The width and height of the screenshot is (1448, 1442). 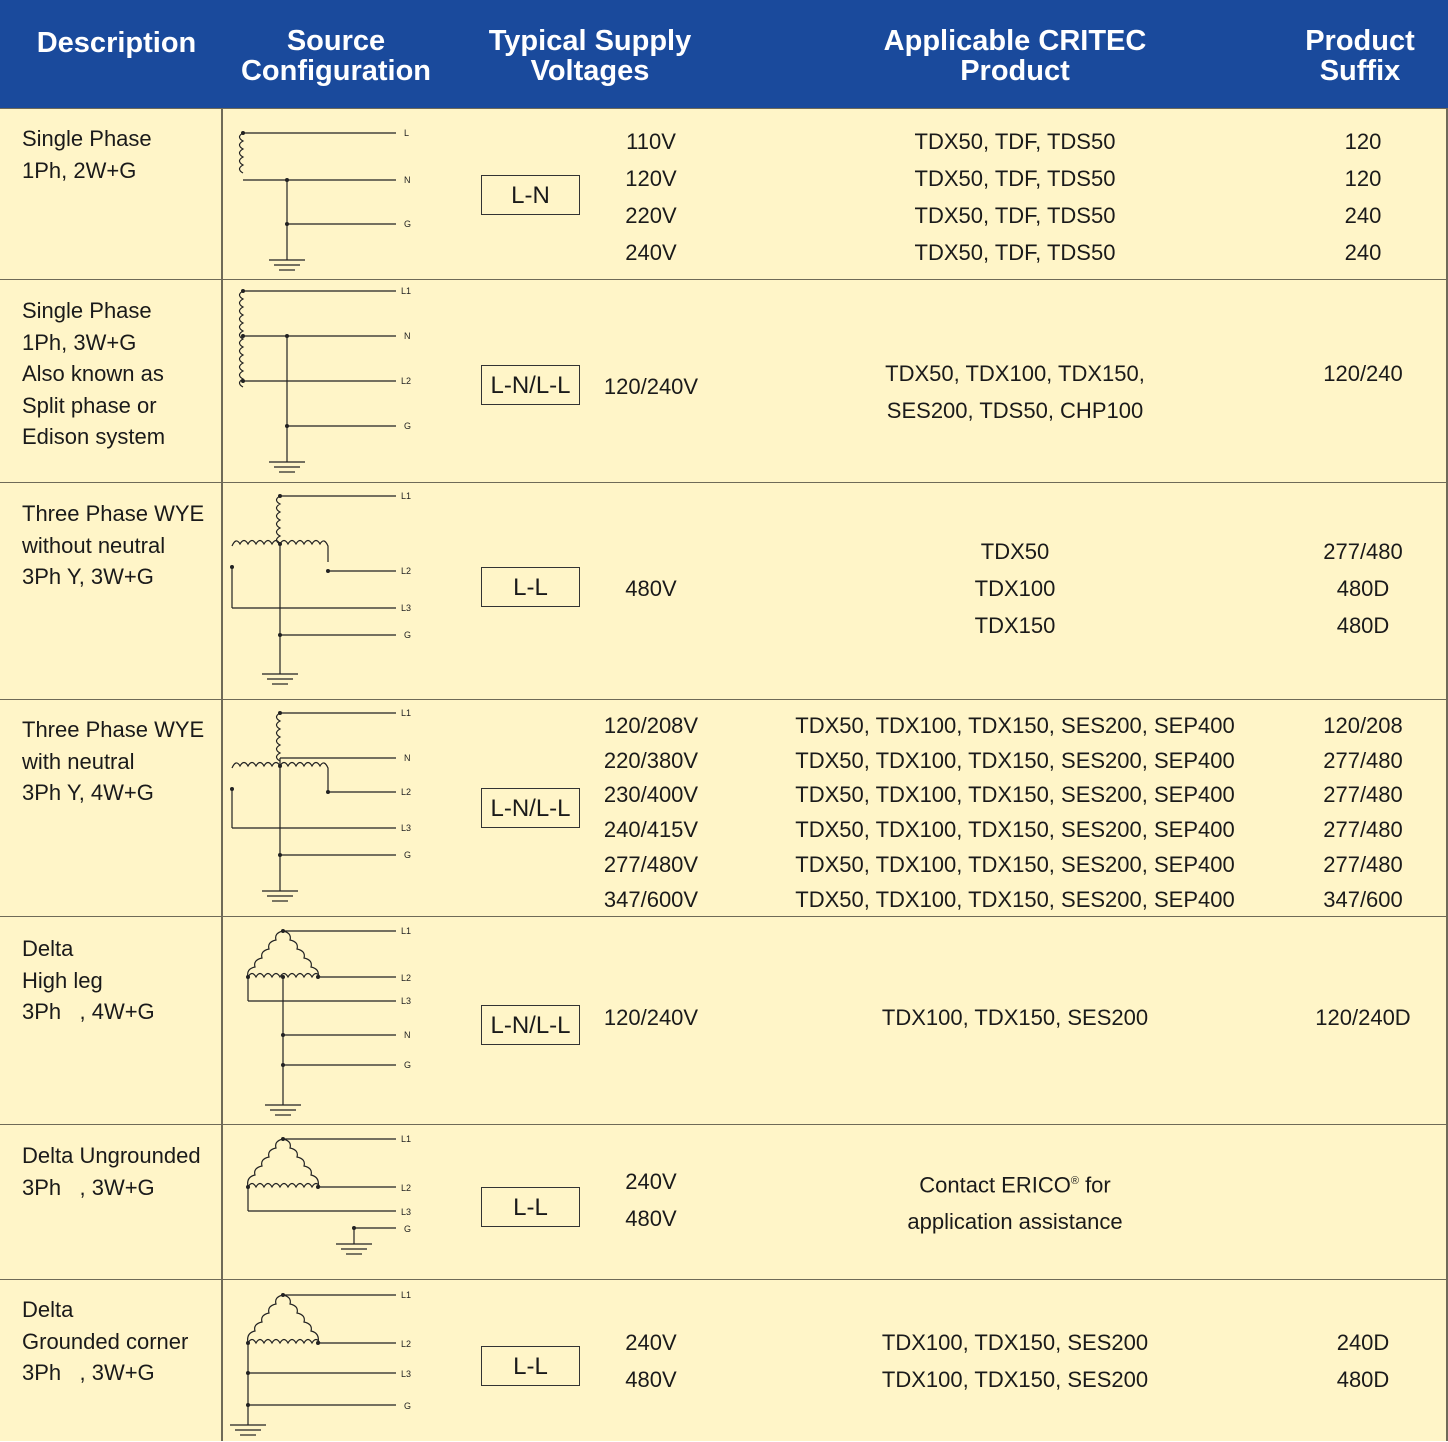 What do you see at coordinates (1015, 410) in the screenshot?
I see `product-value: SES200, TDS50, CHP100` at bounding box center [1015, 410].